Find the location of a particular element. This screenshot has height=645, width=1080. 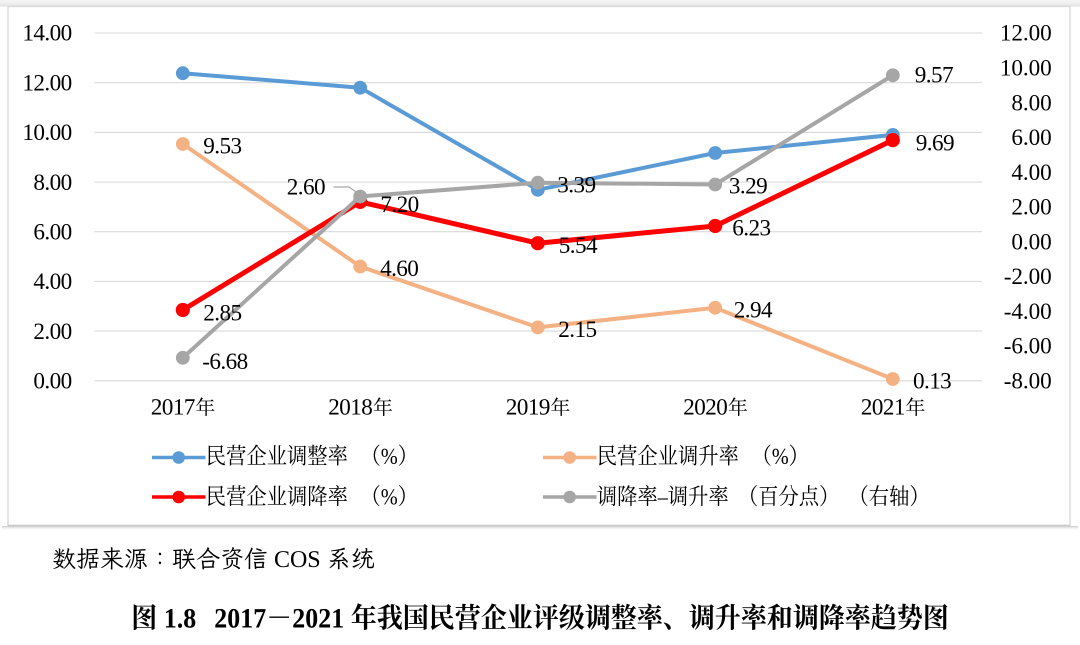

svg-text: -4.00 is located at coordinates (1028, 312).